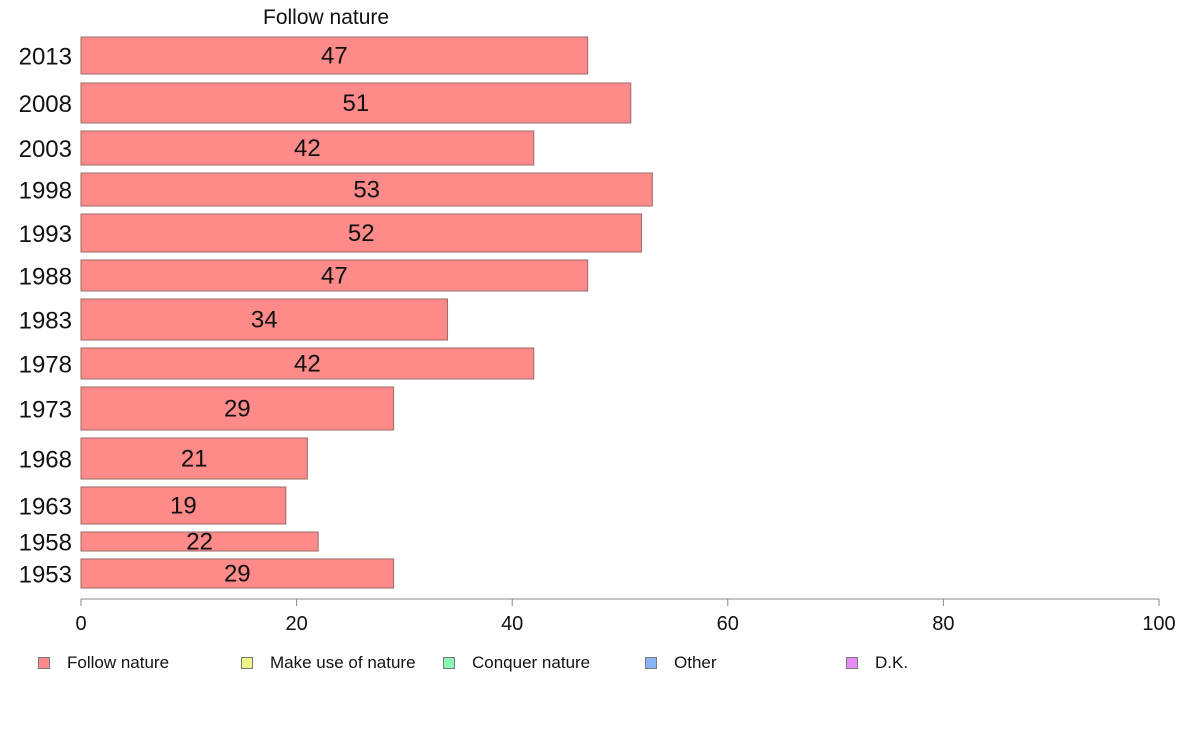 The height and width of the screenshot is (736, 1188). Describe the element at coordinates (45, 234) in the screenshot. I see `y-tick-label-1993: 1993` at that location.